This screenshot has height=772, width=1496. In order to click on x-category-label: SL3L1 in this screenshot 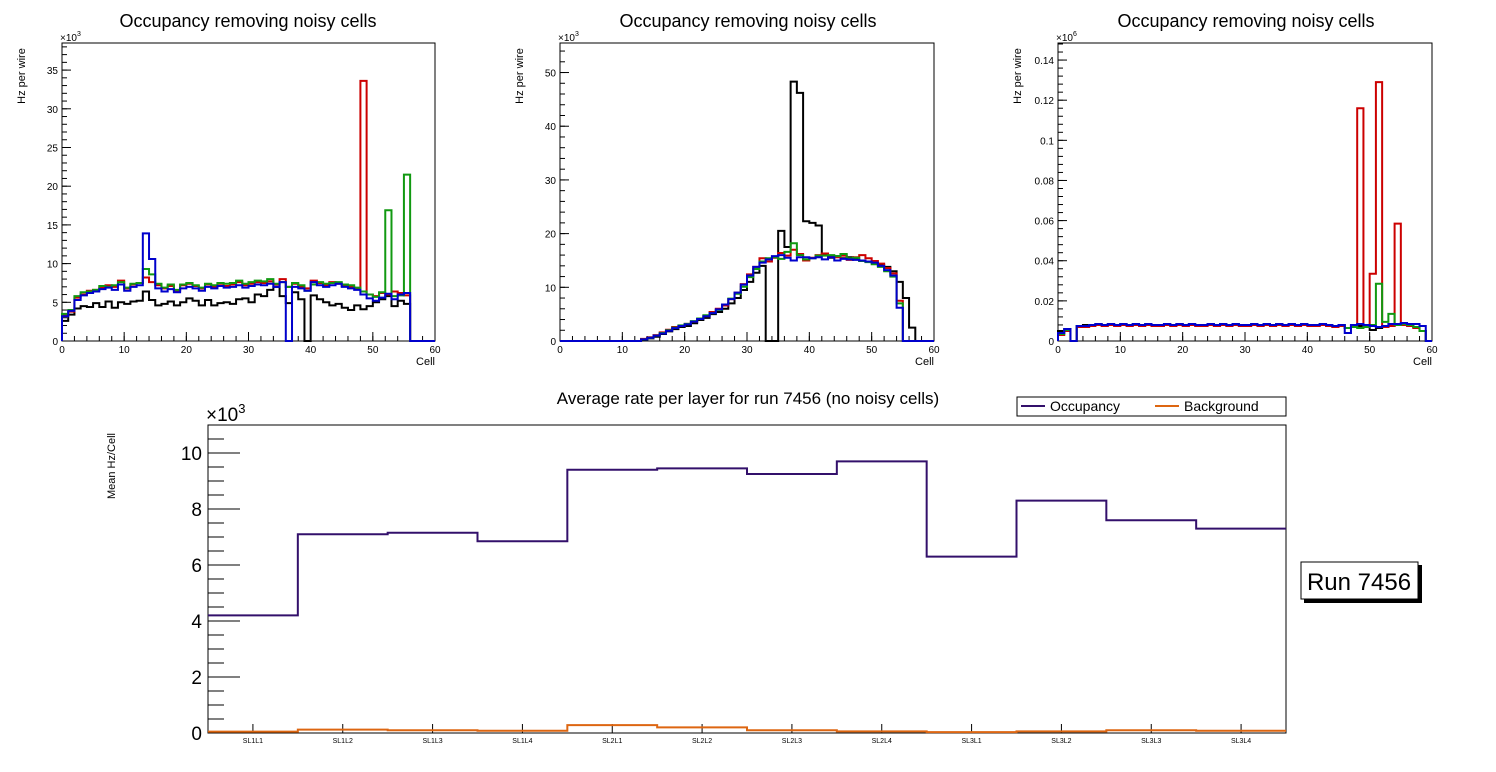, I will do `click(971, 741)`.